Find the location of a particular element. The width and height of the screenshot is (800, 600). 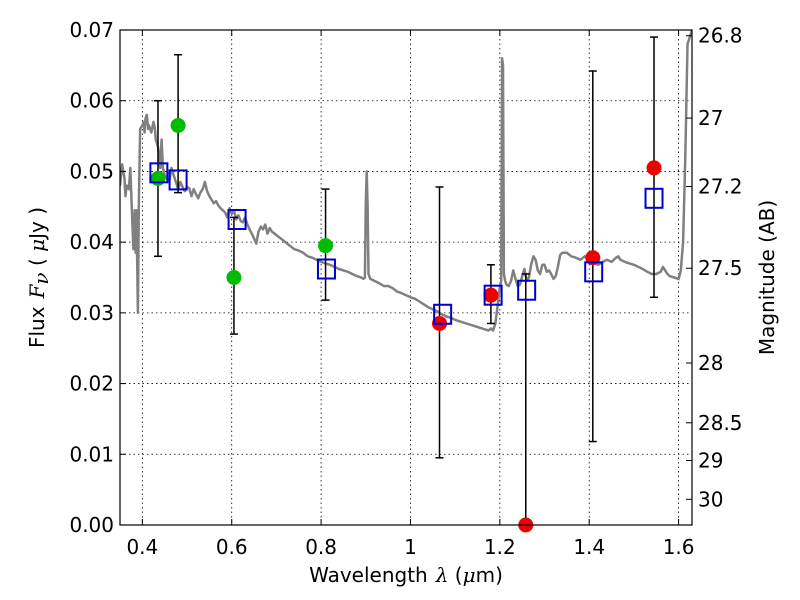

y-tick-label: 0.07 is located at coordinates (91, 30).